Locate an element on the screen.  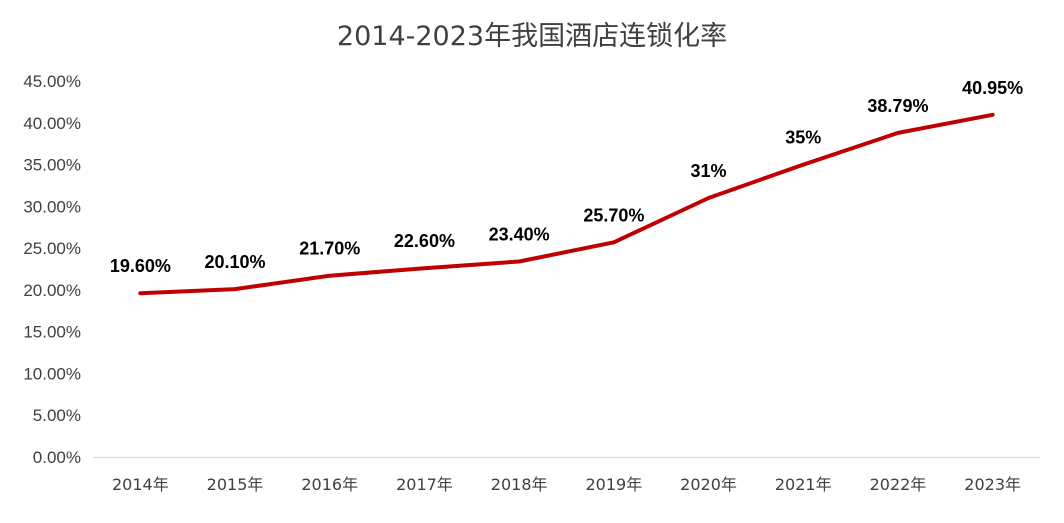
chart-title: 2014-2023年我国酒店连锁化率 is located at coordinates (532, 36).